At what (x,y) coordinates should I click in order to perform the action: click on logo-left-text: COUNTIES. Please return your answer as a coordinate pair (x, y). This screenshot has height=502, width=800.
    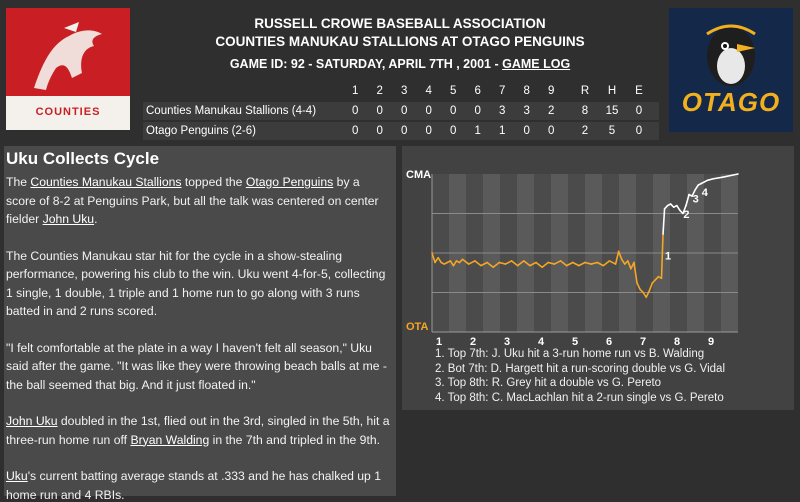
    Looking at the image, I should click on (68, 112).